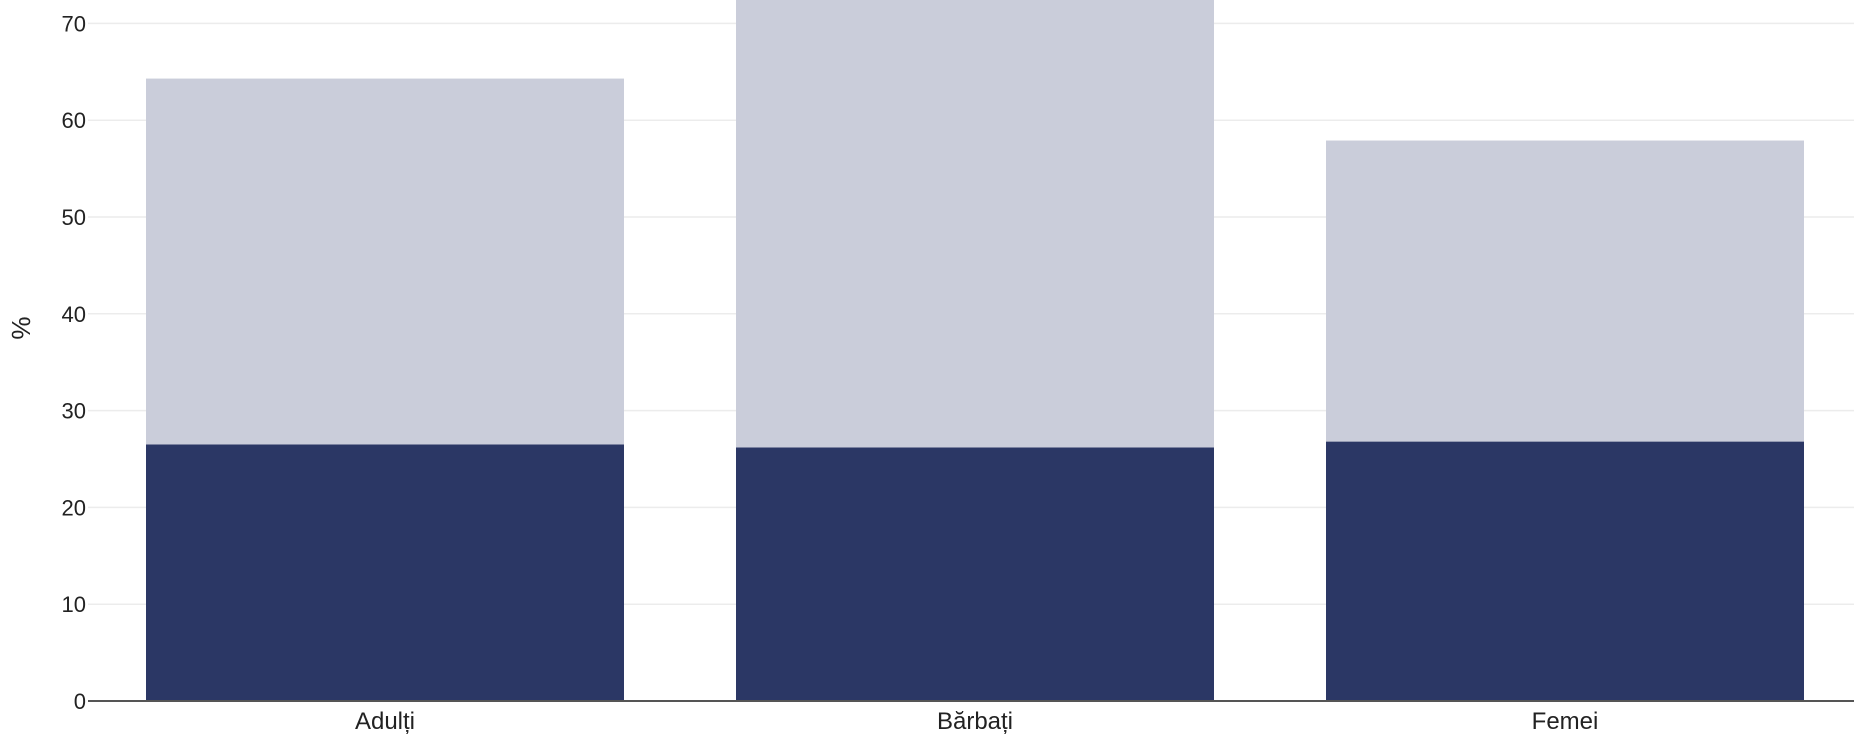 Image resolution: width=1854 pixels, height=736 pixels. I want to click on y-tick-label-40: 40, so click(74, 314).